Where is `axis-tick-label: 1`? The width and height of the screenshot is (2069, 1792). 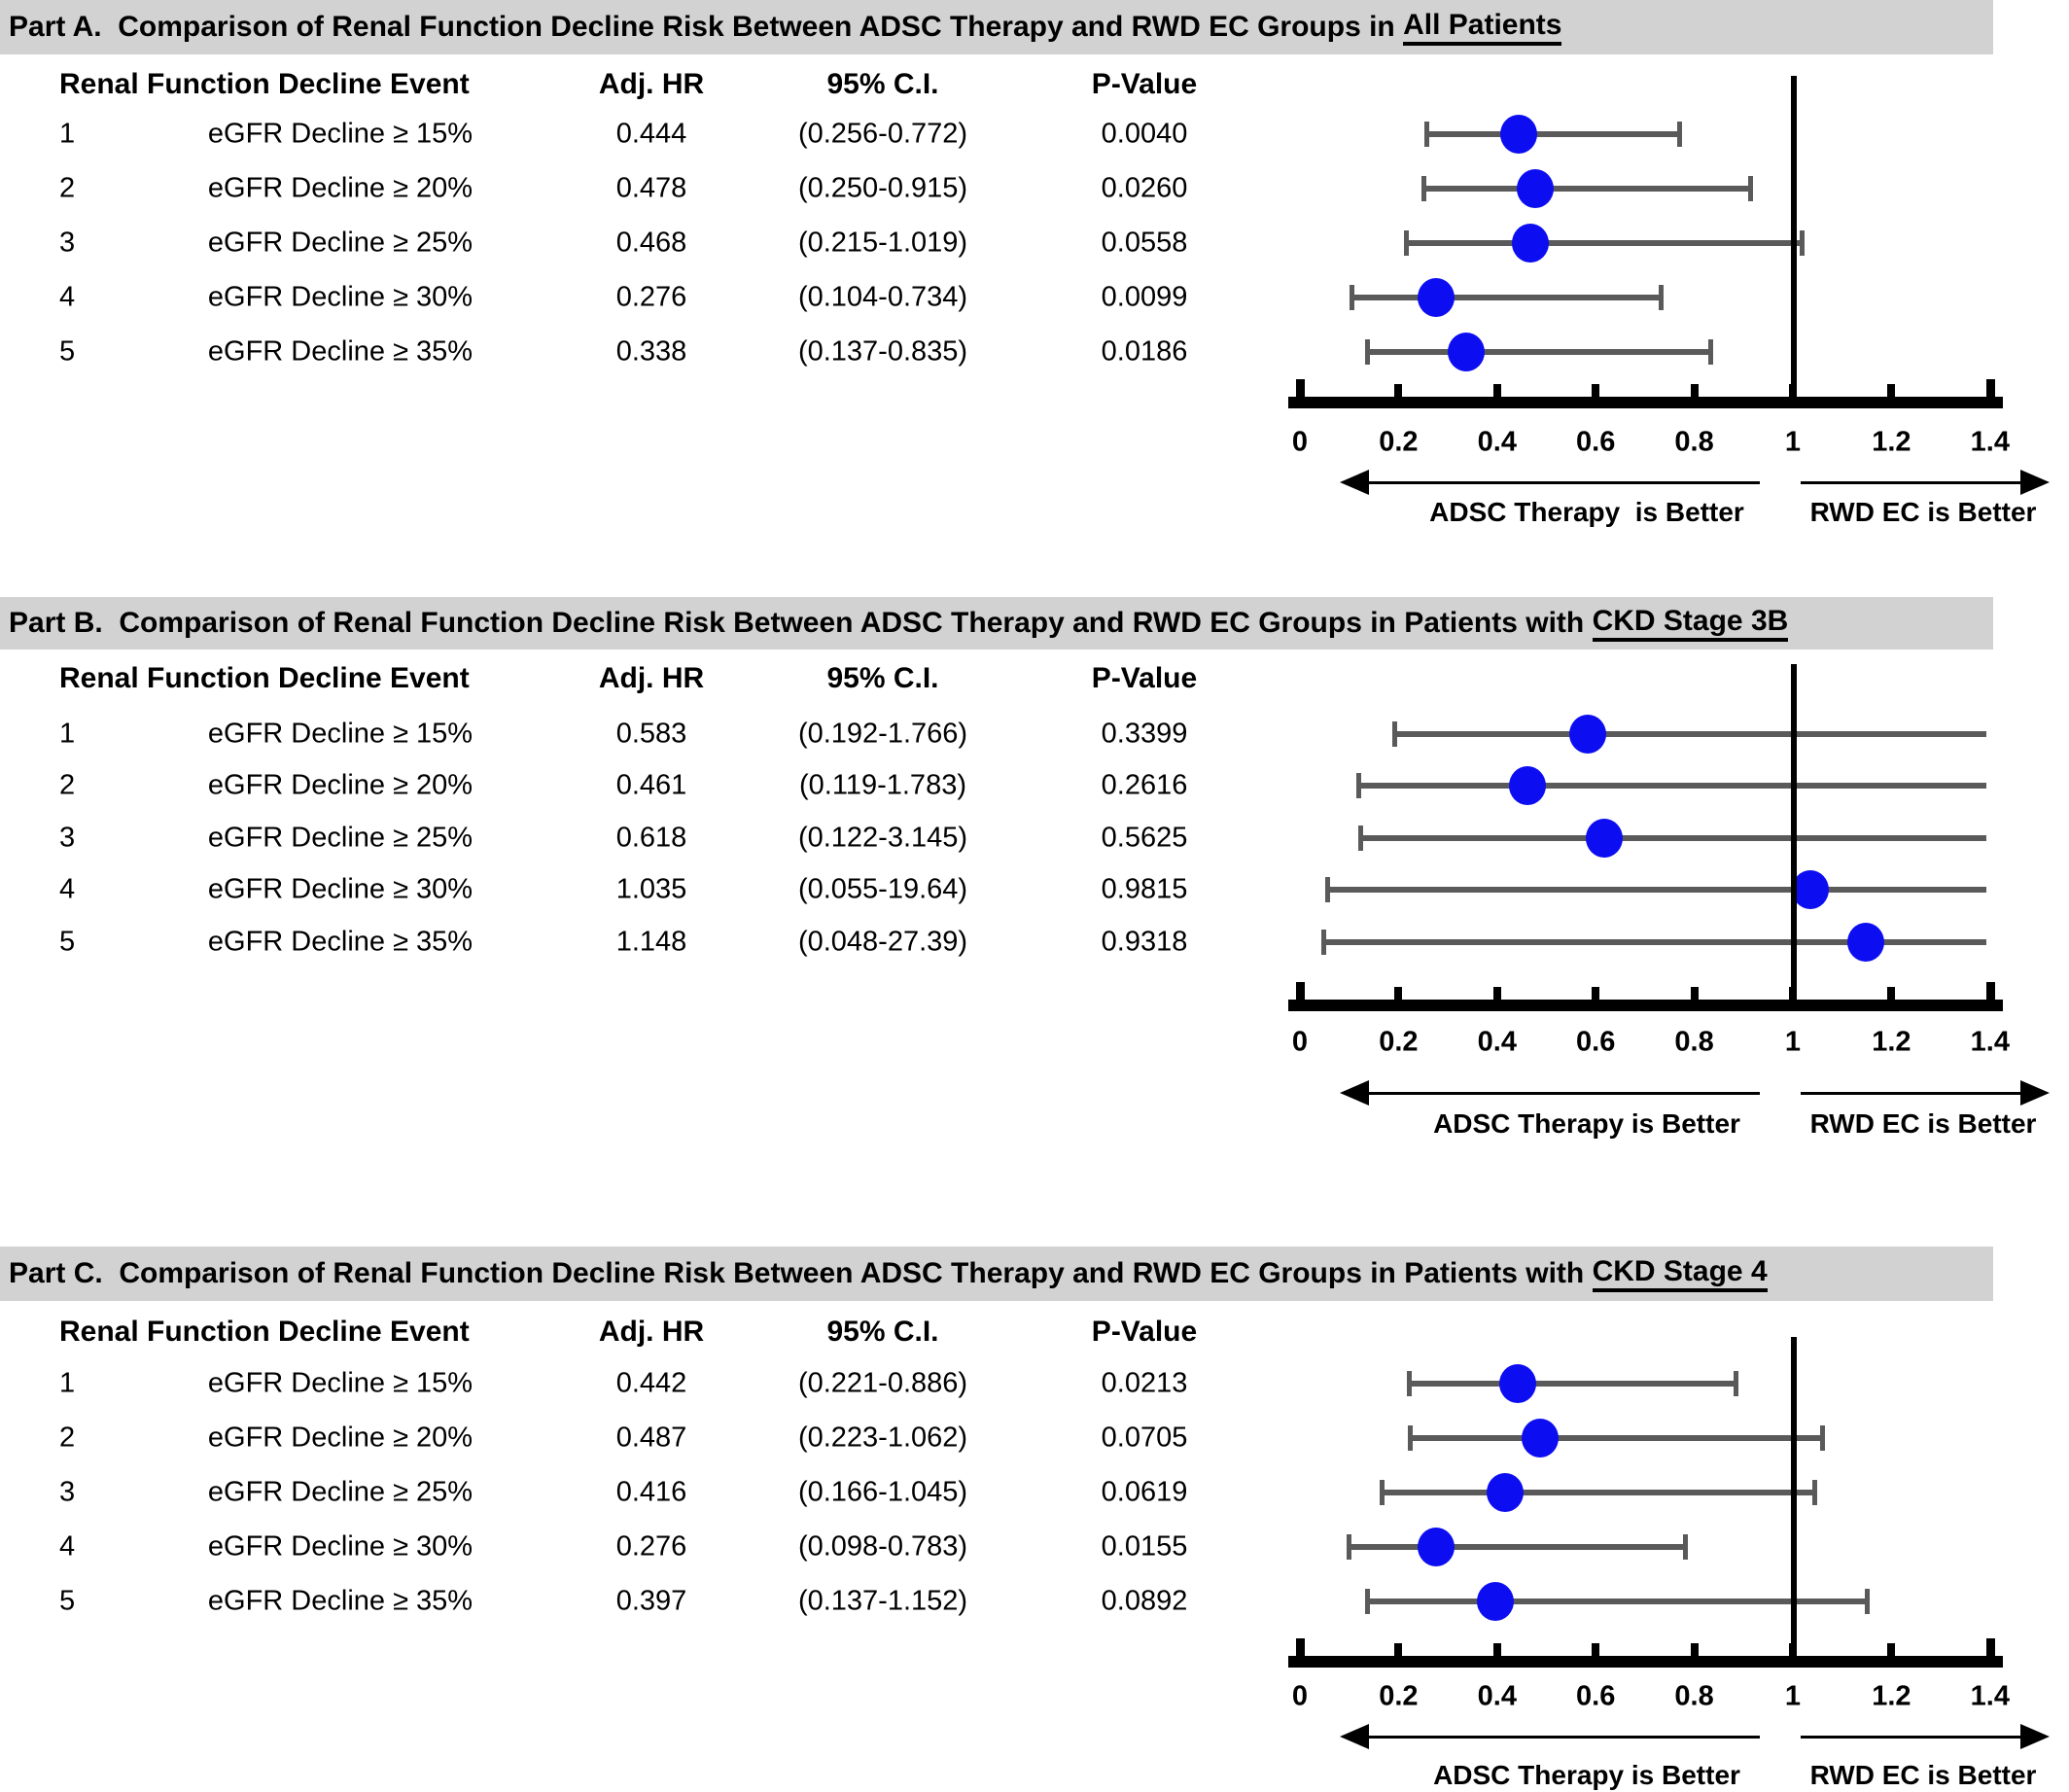 axis-tick-label: 1 is located at coordinates (1793, 1042).